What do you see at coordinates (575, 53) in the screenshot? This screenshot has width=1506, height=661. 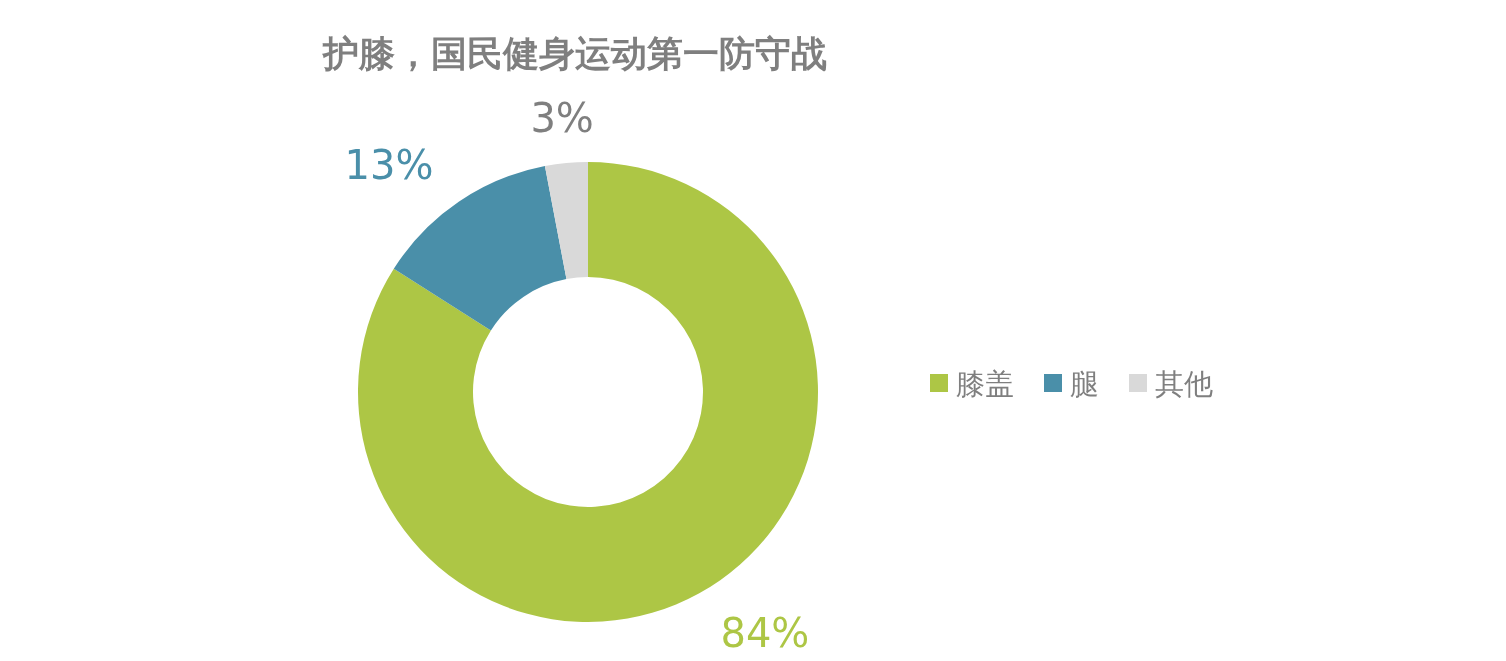 I see `title: 护膝，国民健身运动第一防守战` at bounding box center [575, 53].